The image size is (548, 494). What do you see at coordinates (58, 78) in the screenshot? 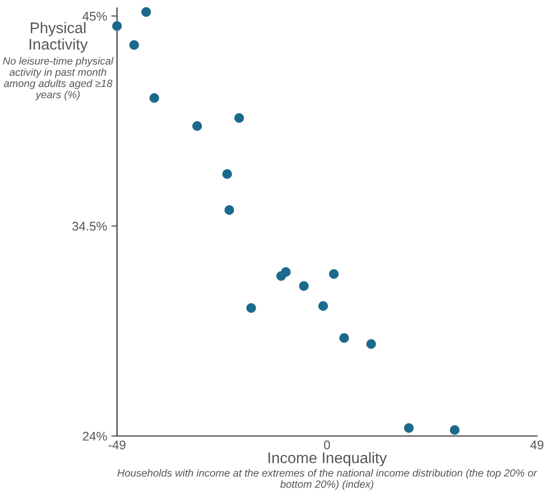
I see `text: No leisure-time physical activity in past month among adults aged ≥18 years (%)` at bounding box center [58, 78].